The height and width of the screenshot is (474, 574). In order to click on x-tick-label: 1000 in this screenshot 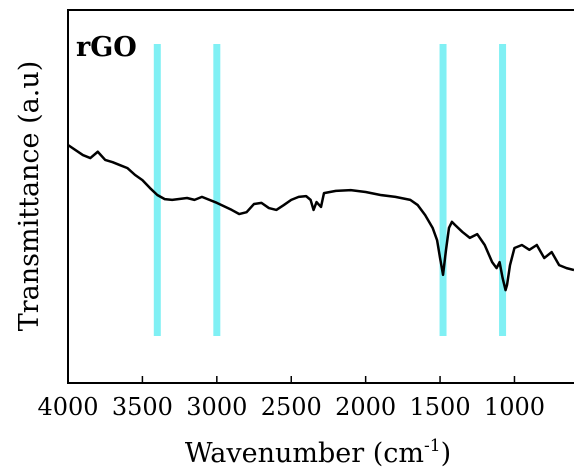, I will do `click(514, 407)`.